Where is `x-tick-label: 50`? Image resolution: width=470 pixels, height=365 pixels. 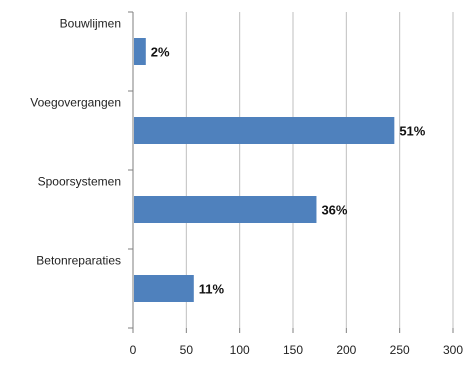
x-tick-label: 50 is located at coordinates (187, 350).